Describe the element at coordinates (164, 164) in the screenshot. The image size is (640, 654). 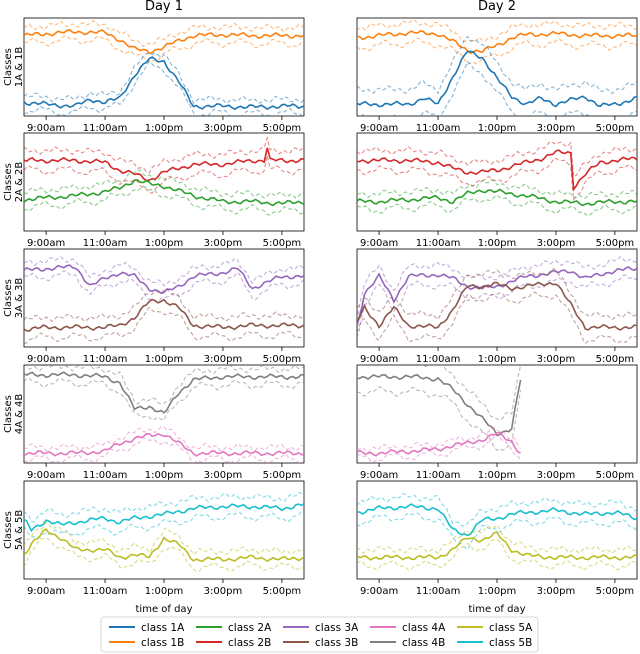
I see `class-2b-mean-line` at that location.